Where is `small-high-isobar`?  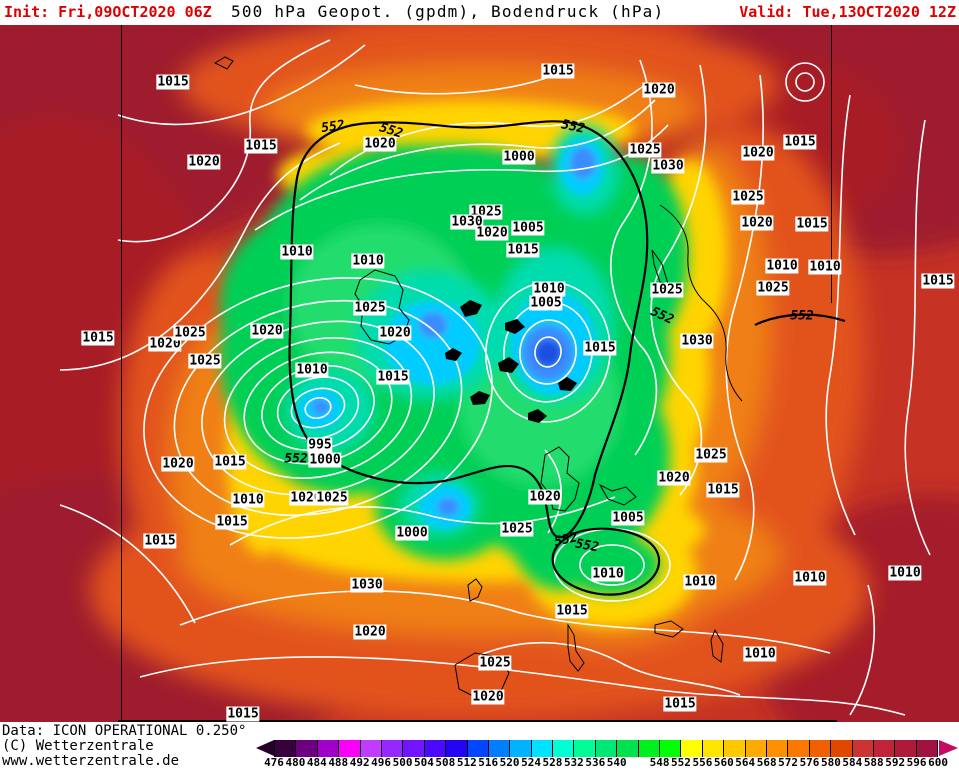
small-high-isobar is located at coordinates (805, 82).